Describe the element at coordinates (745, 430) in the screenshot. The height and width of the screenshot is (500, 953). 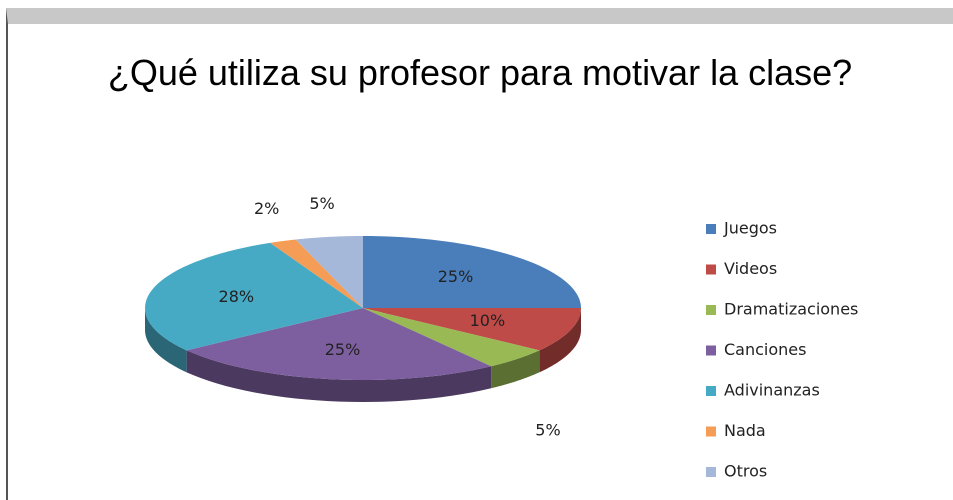
I see `legend-label: Nada` at that location.